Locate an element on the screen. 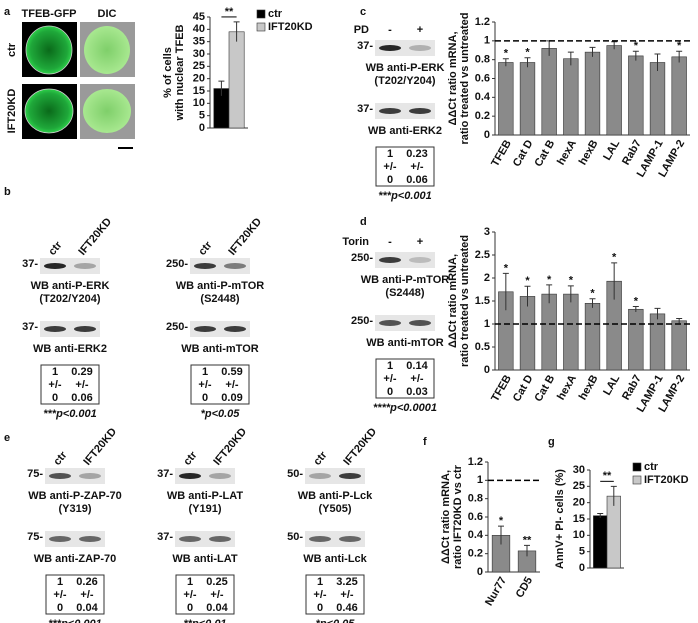 Image resolution: width=698 pixels, height=623 pixels. y-tick-label: 0.8 is located at coordinates (475, 499).